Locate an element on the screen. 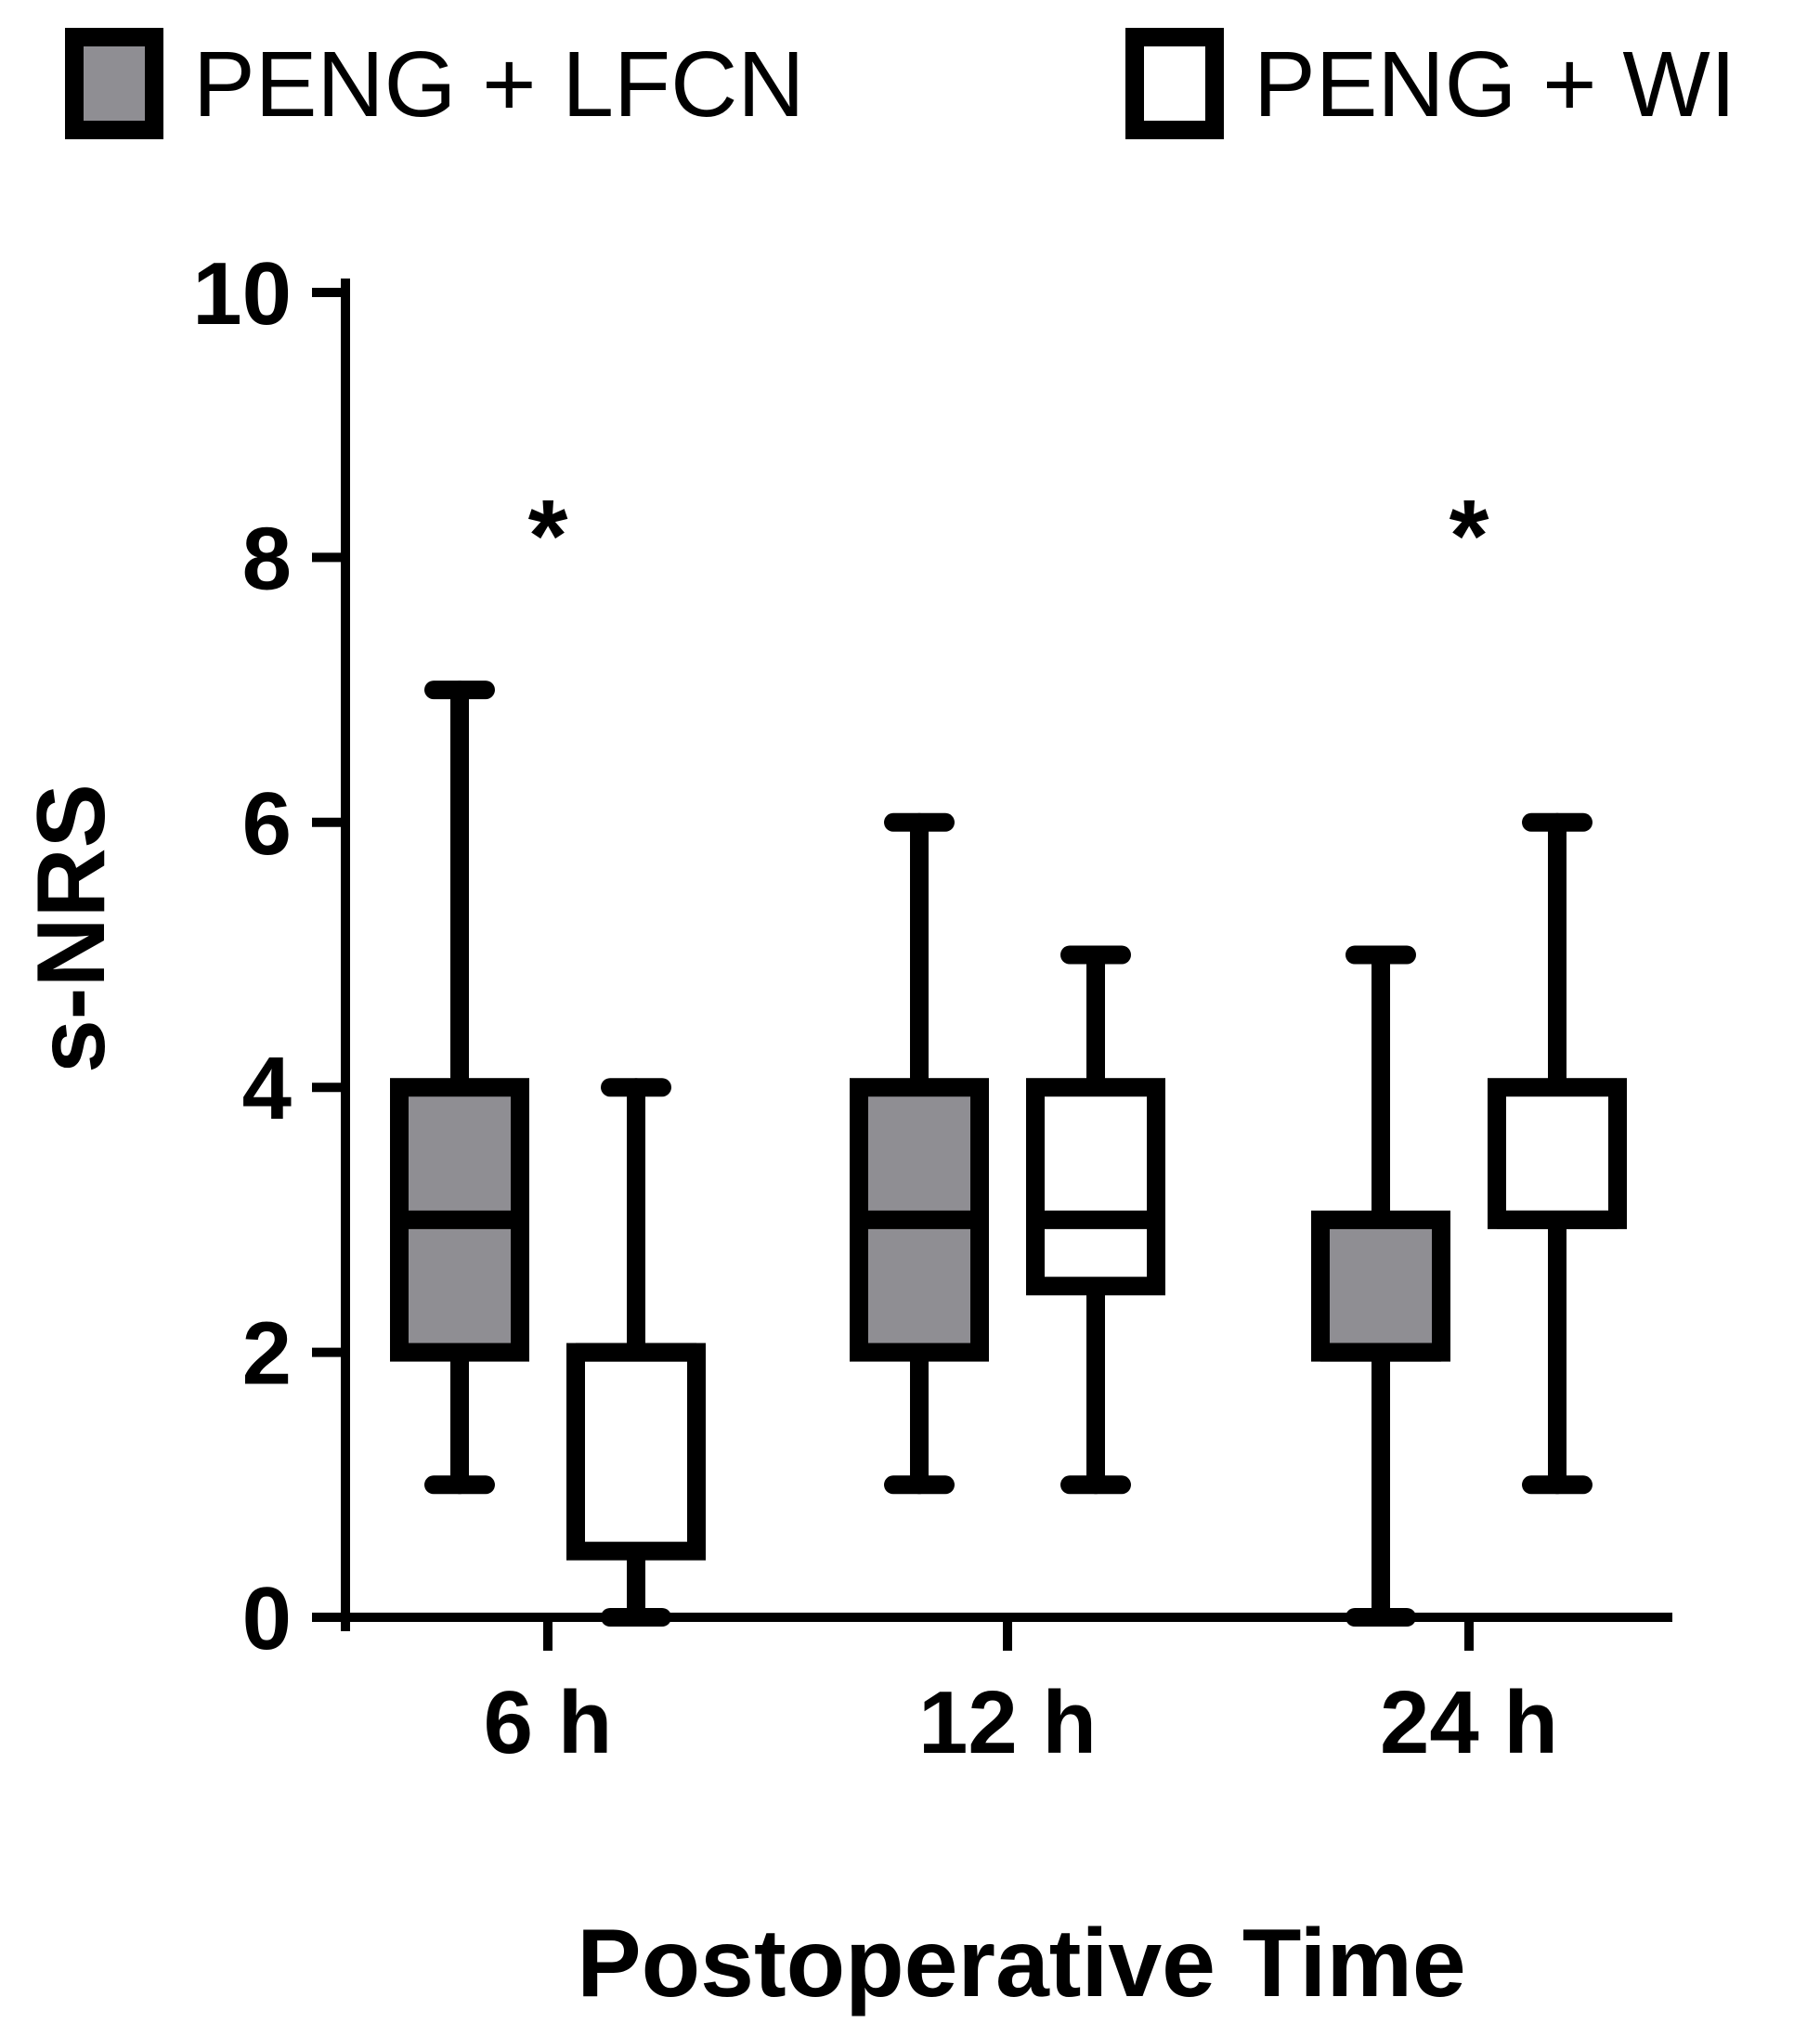  series-peng-wi-6-h-box is located at coordinates (636, 1451).